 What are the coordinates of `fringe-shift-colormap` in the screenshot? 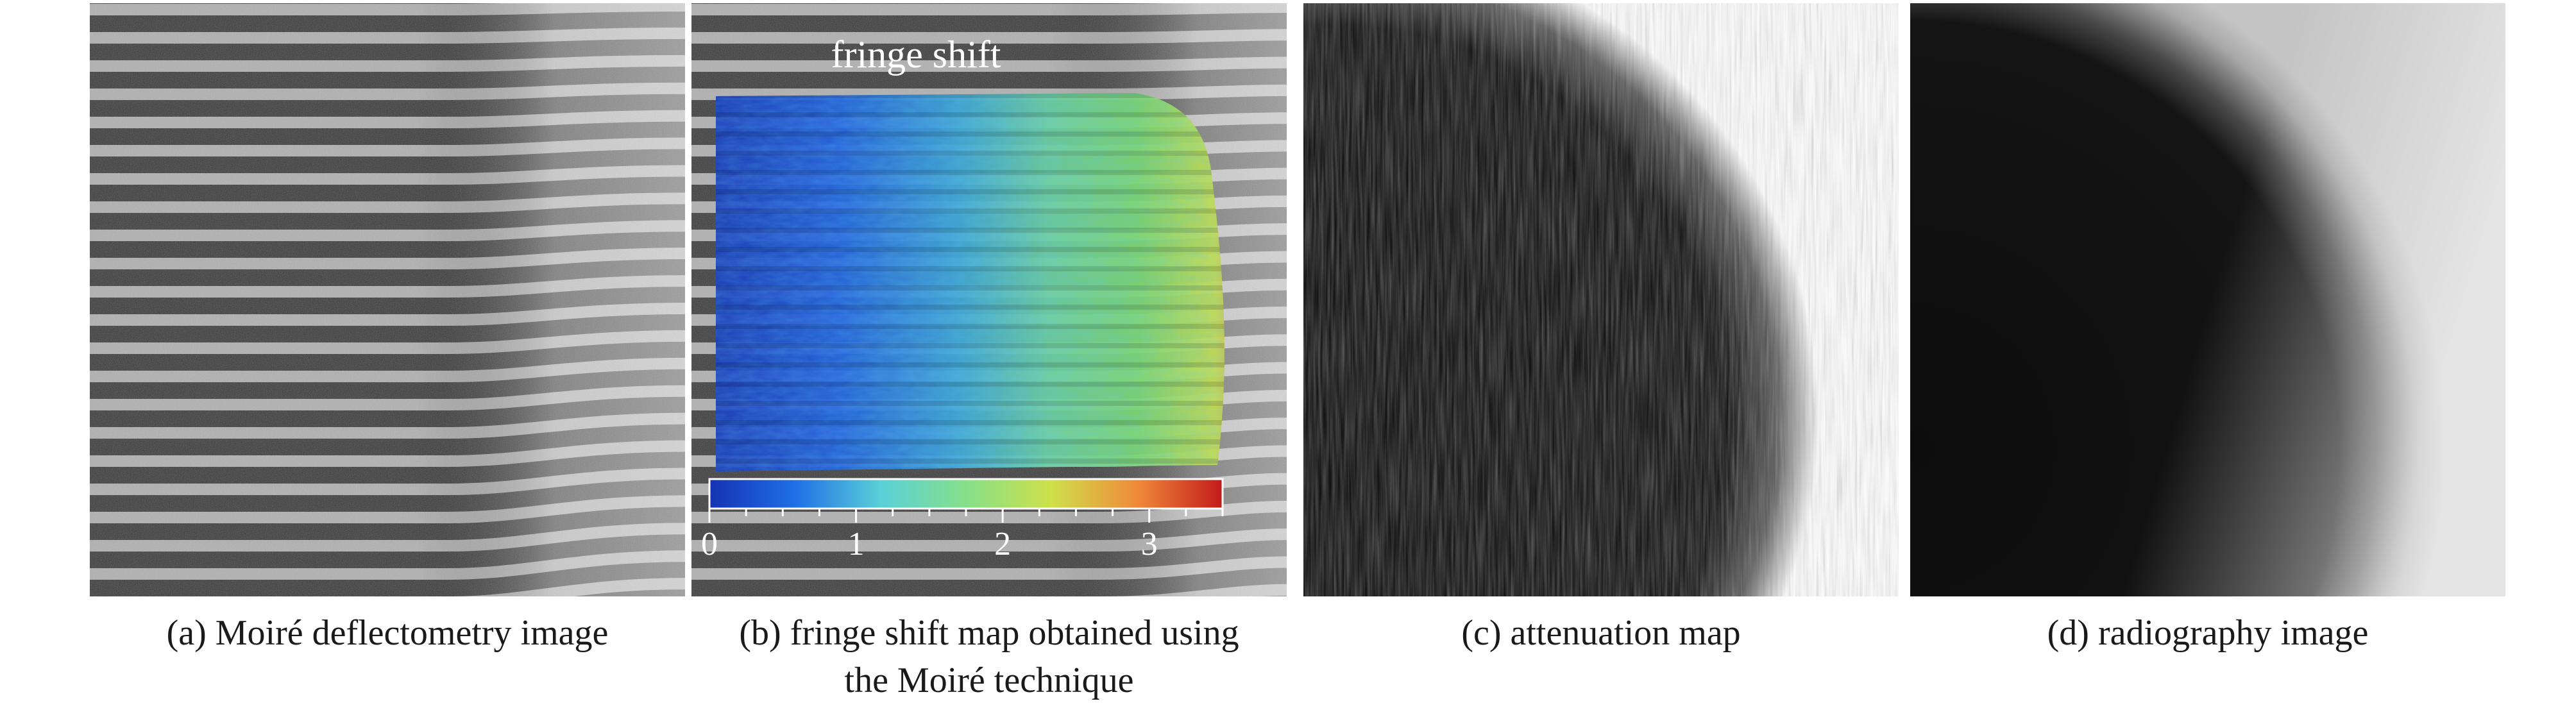 It's located at (970, 282).